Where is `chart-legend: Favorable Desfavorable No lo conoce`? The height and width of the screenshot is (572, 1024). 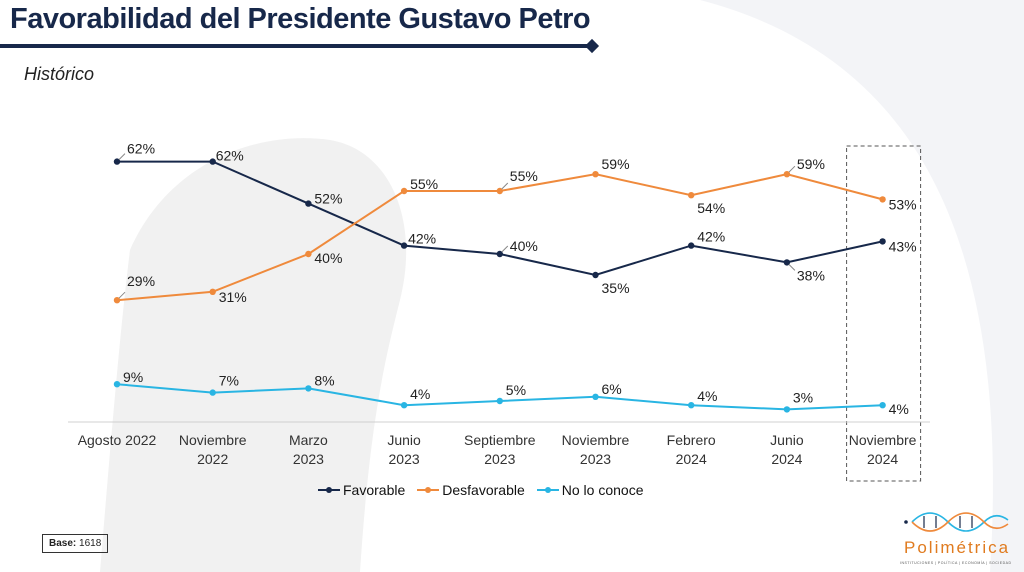 chart-legend: Favorable Desfavorable No lo conoce is located at coordinates (480, 490).